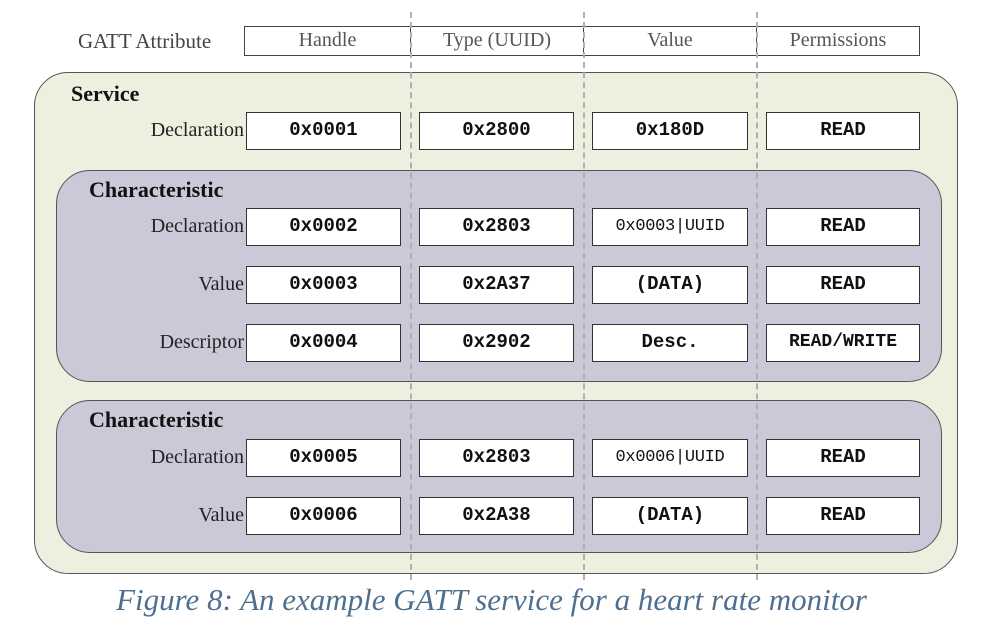 Image resolution: width=983 pixels, height=631 pixels. I want to click on characteristic-2-declaration-handle-cell: 0x0005, so click(323, 458).